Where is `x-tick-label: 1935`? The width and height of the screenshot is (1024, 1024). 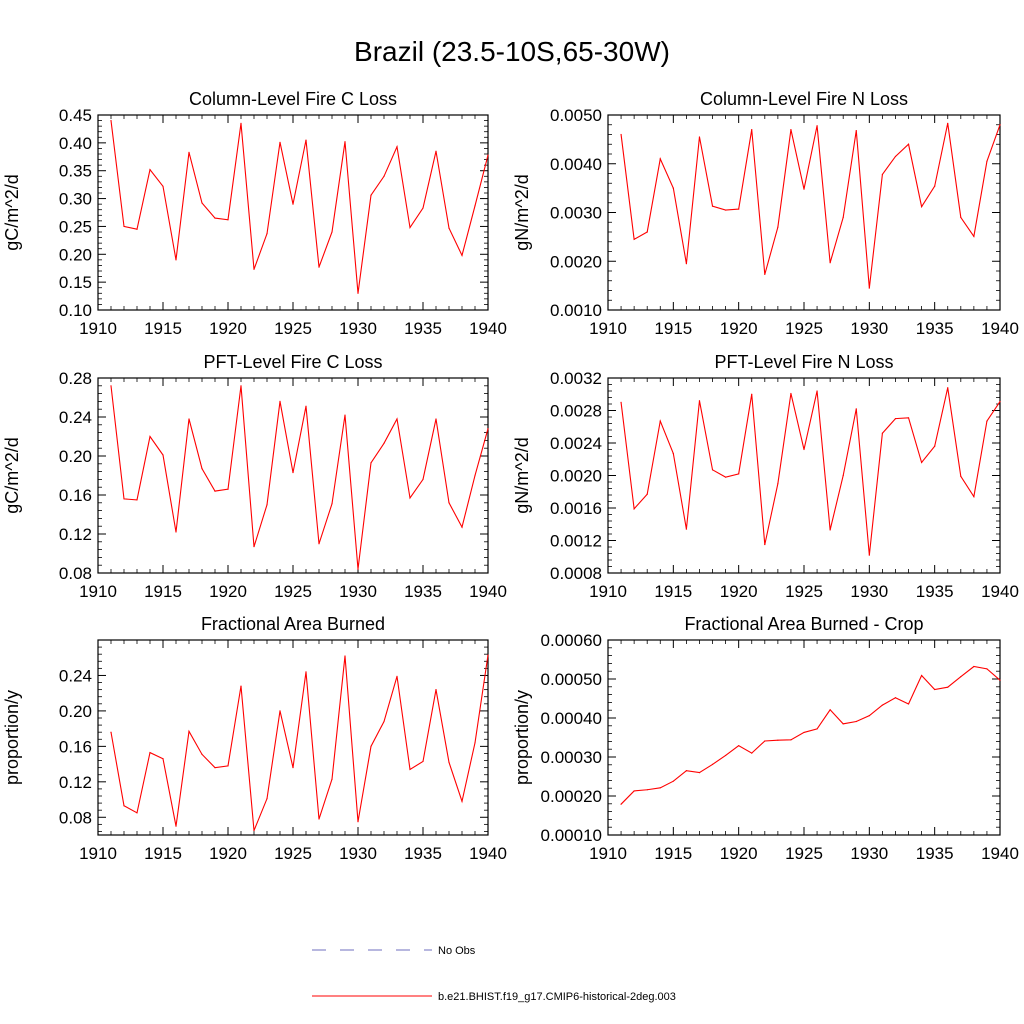 x-tick-label: 1935 is located at coordinates (423, 853).